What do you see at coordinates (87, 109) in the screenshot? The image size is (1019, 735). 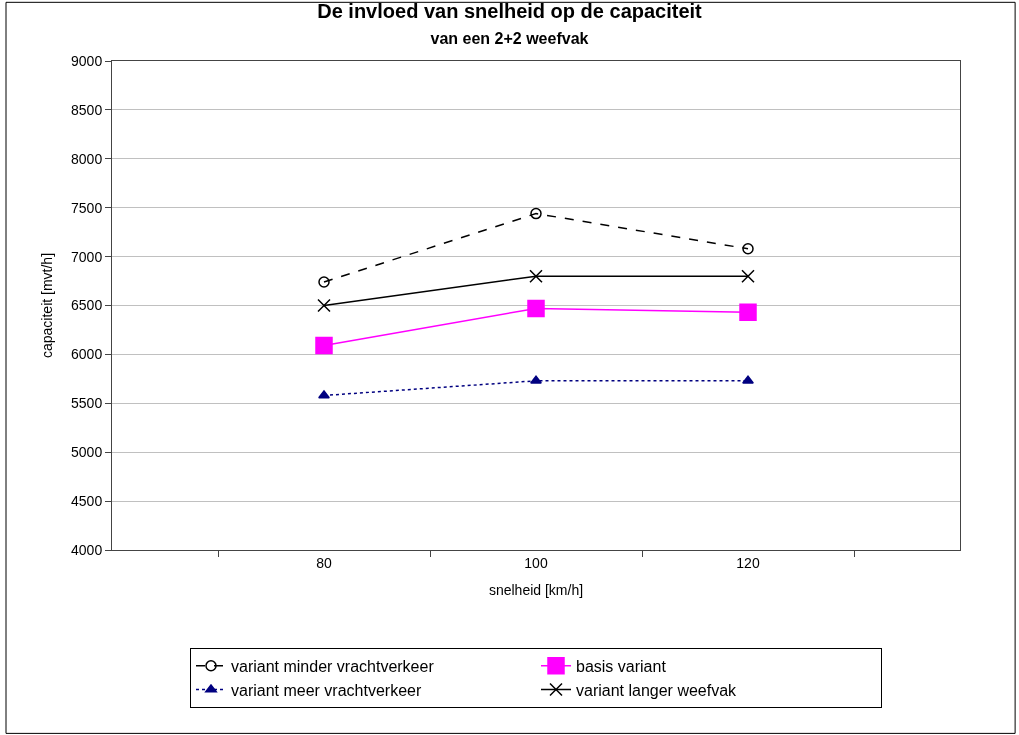 I see `y-tick-label: 8500` at bounding box center [87, 109].